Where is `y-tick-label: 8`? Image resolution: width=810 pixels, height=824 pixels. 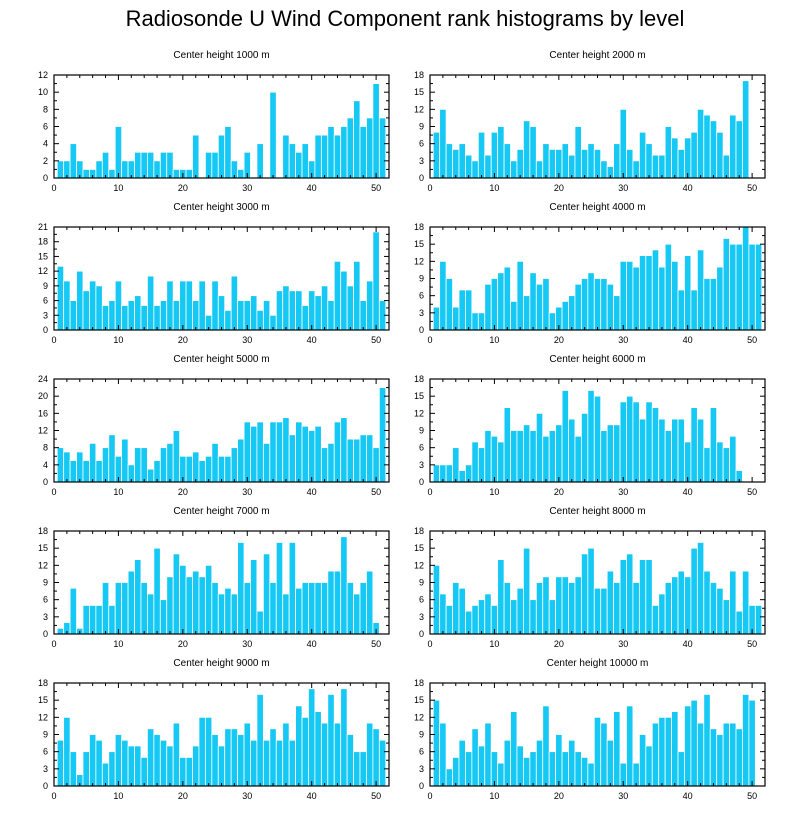 y-tick-label: 8 is located at coordinates (45, 109).